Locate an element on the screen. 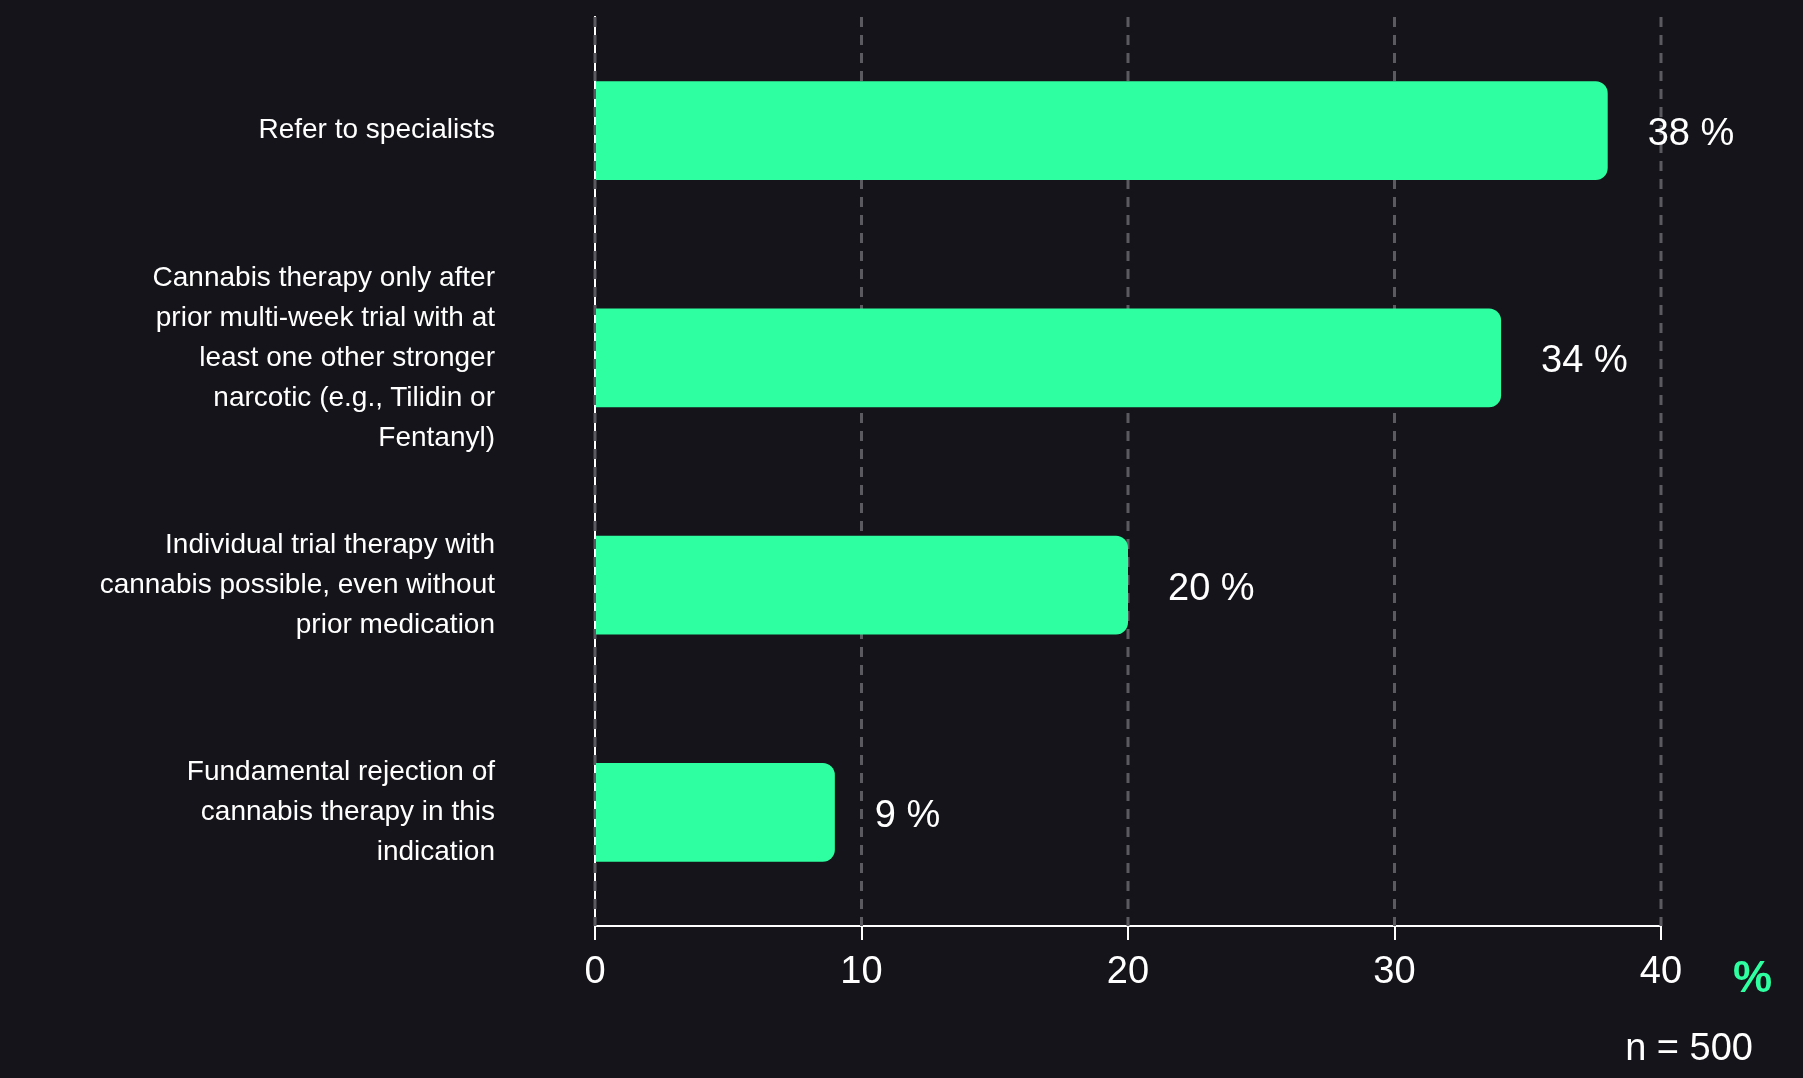 This screenshot has width=1803, height=1078. x-tick-label: 10 is located at coordinates (861, 970).